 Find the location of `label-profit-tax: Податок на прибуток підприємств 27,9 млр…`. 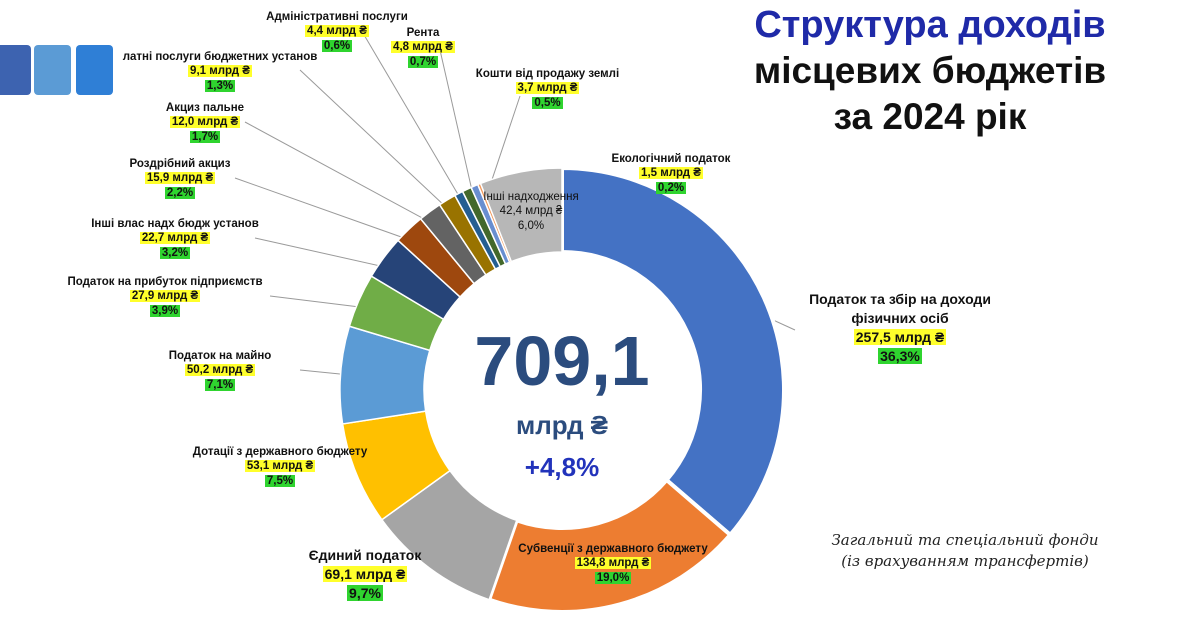

label-profit-tax: Податок на прибуток підприємств 27,9 млр… is located at coordinates (165, 296).